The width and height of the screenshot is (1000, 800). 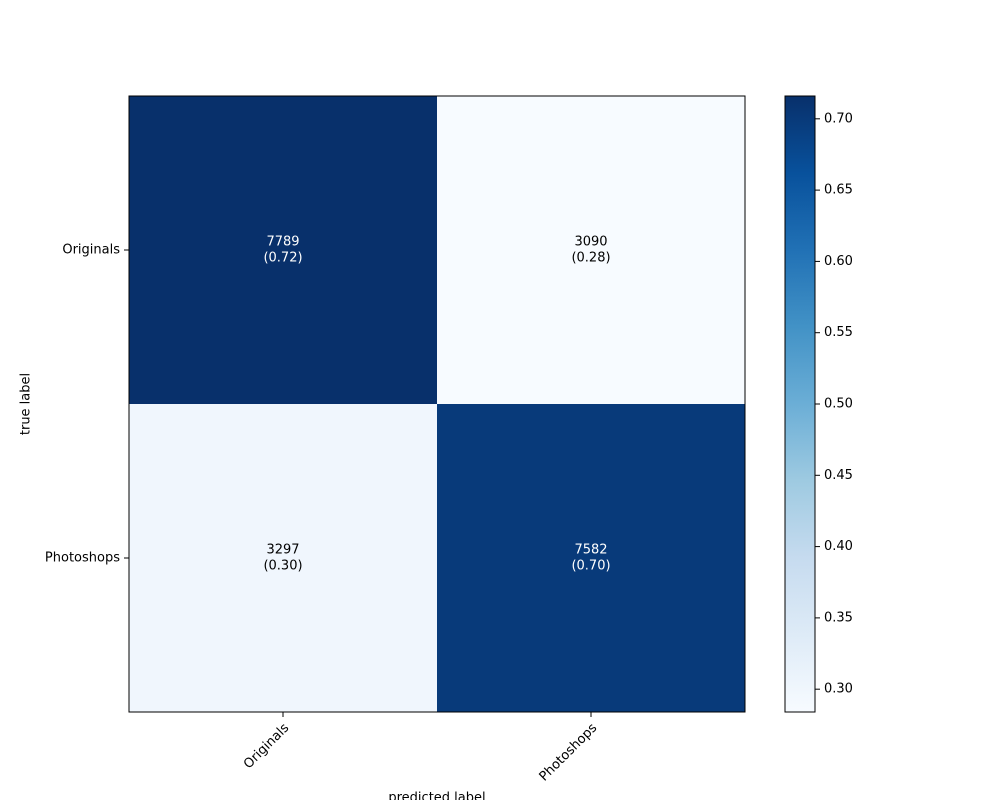 I want to click on colorbar-tick-label: 0.45, so click(x=838, y=475).